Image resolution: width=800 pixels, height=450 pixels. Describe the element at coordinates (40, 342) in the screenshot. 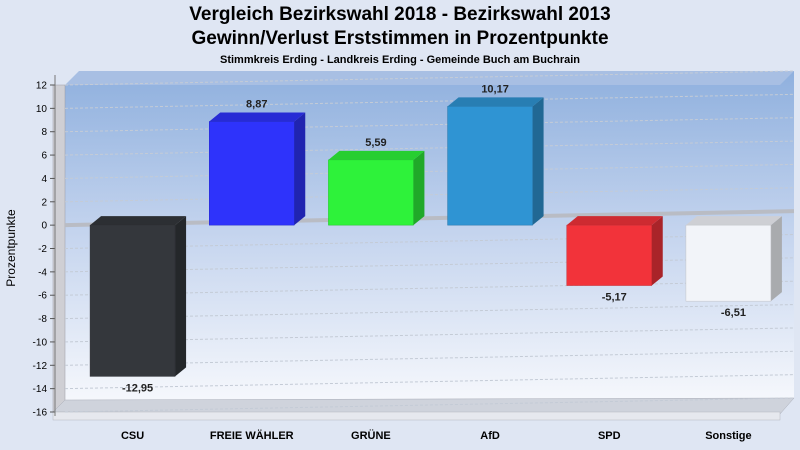

I see `y-tick-label: -10` at that location.